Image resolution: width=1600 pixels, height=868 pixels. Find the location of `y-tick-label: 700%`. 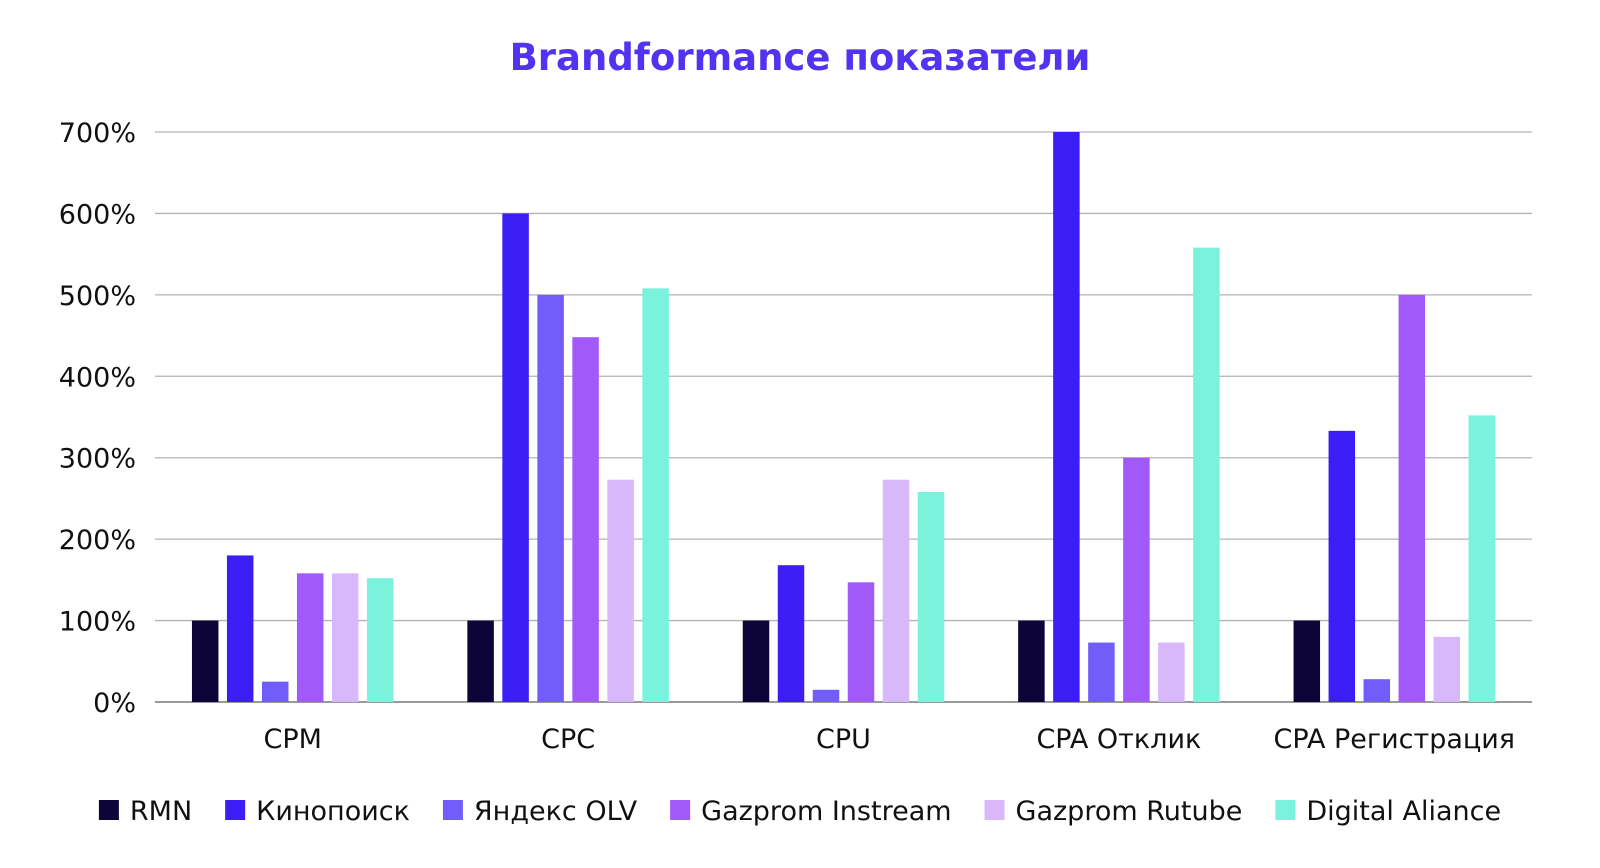

y-tick-label: 700% is located at coordinates (97, 133).